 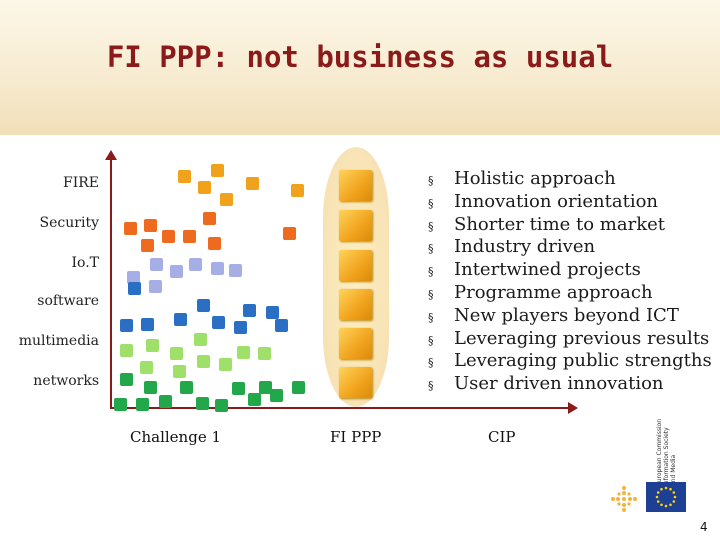 What do you see at coordinates (85, 263) in the screenshot?
I see `category-iot: Io.T` at bounding box center [85, 263].